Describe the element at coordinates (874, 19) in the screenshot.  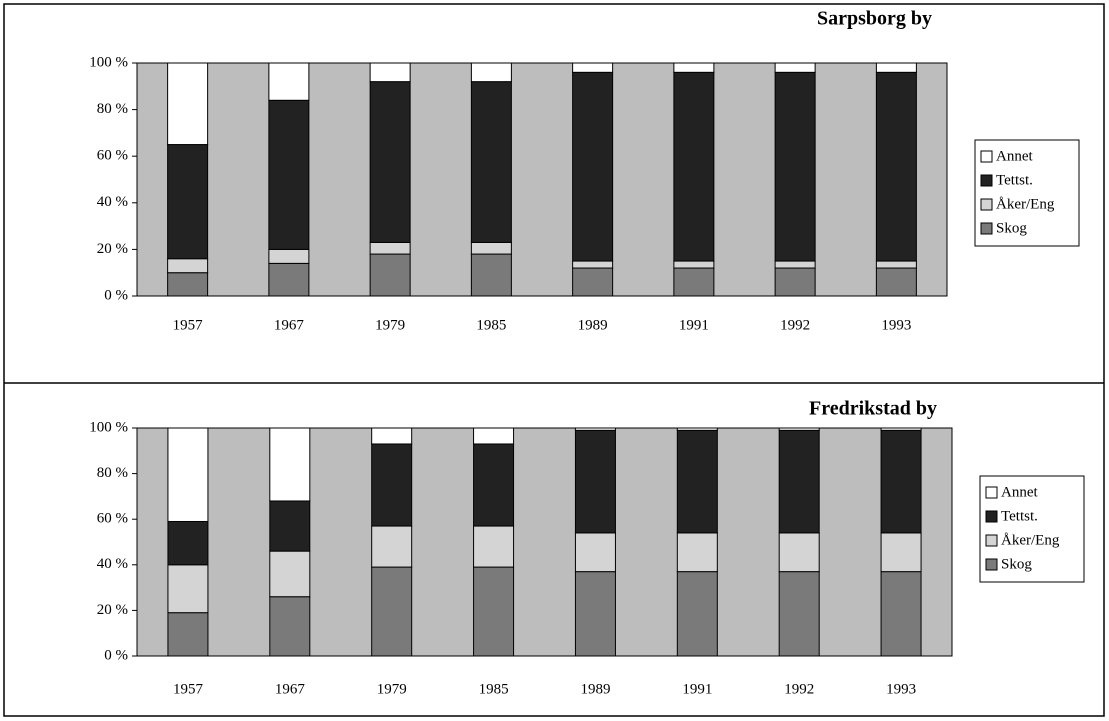
I see `chart-title: Sarpsborg by` at that location.